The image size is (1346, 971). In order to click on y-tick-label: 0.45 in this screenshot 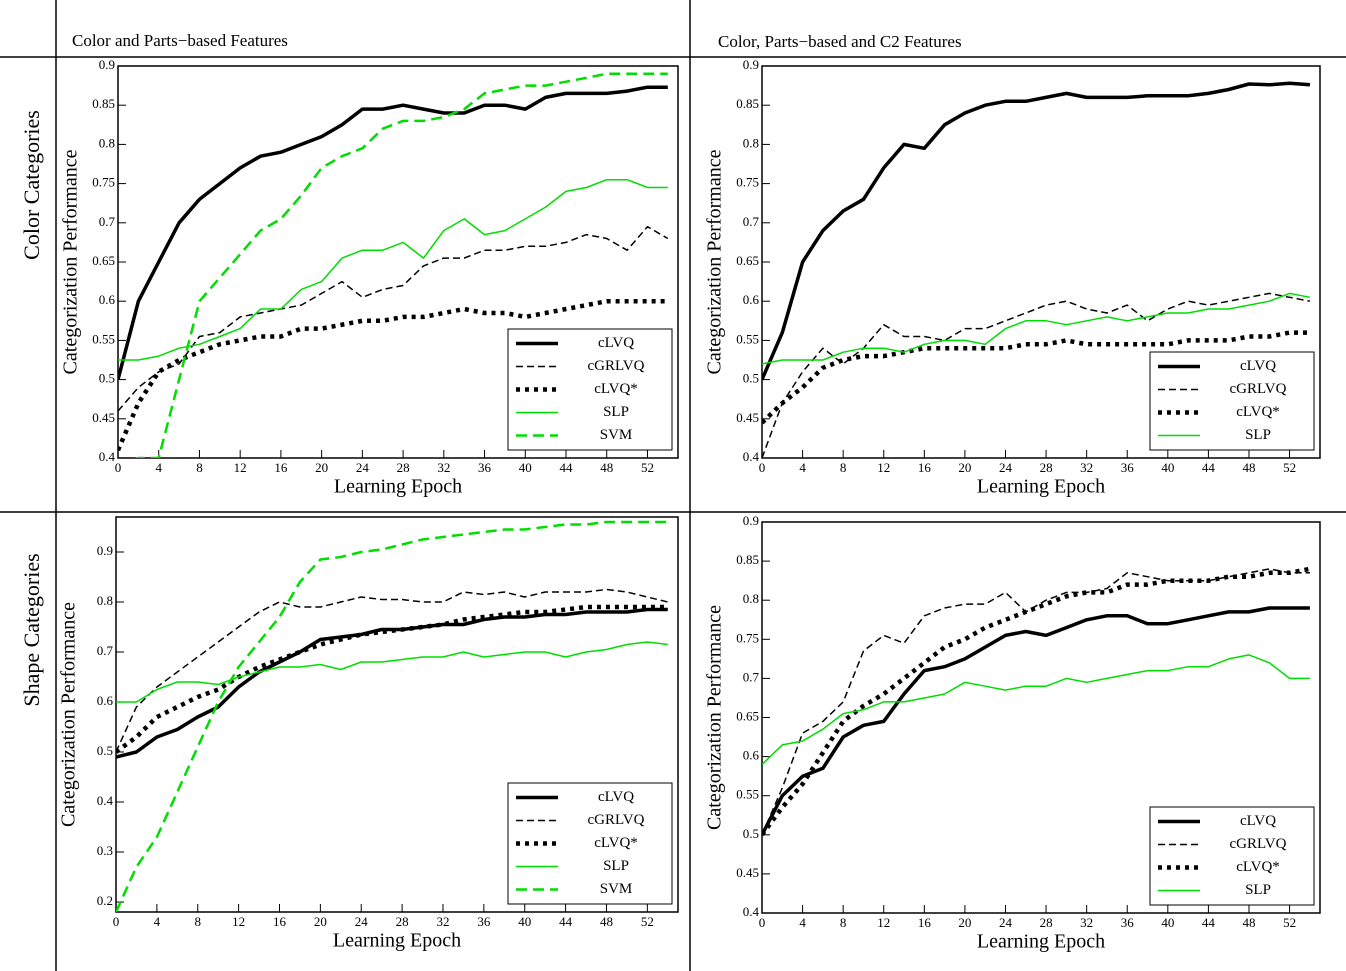, I will do `click(747, 417)`.